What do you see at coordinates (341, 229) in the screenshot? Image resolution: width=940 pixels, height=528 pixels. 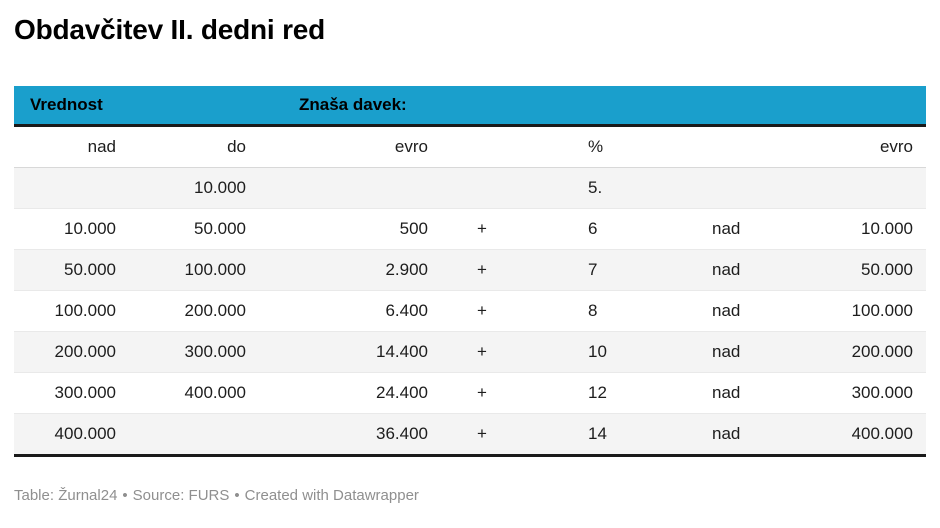 I see `table-cell: 500` at bounding box center [341, 229].